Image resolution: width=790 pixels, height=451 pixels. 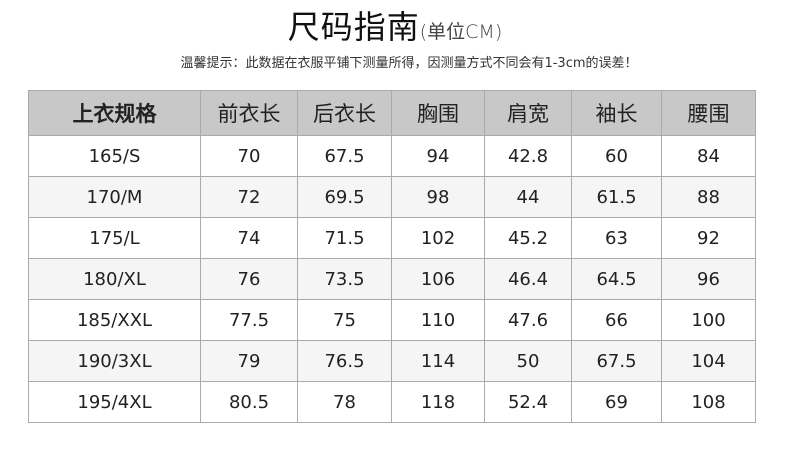 What do you see at coordinates (528, 197) in the screenshot?
I see `measurement-cell: 44` at bounding box center [528, 197].